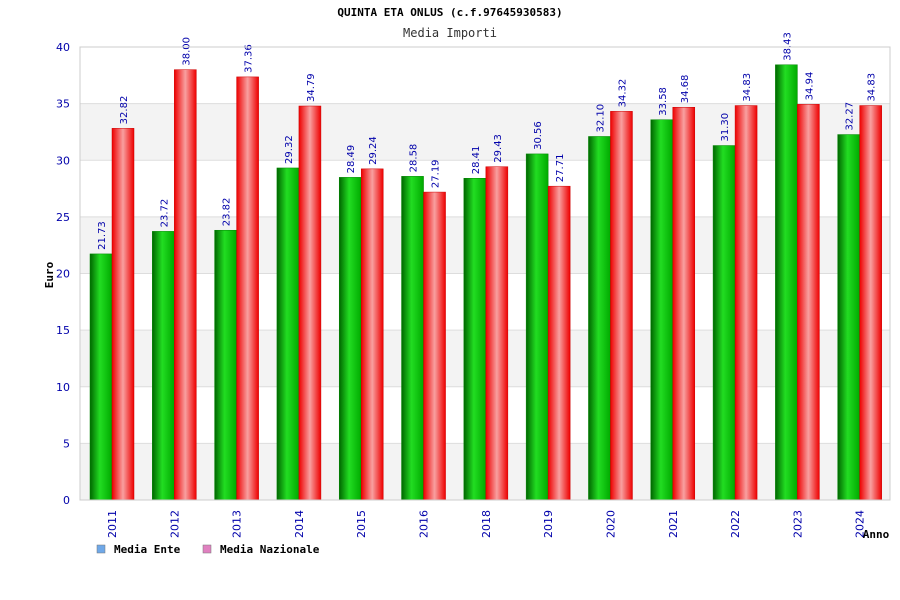  Describe the element at coordinates (414, 158) in the screenshot. I see `bar-value-label: 28.58` at that location.